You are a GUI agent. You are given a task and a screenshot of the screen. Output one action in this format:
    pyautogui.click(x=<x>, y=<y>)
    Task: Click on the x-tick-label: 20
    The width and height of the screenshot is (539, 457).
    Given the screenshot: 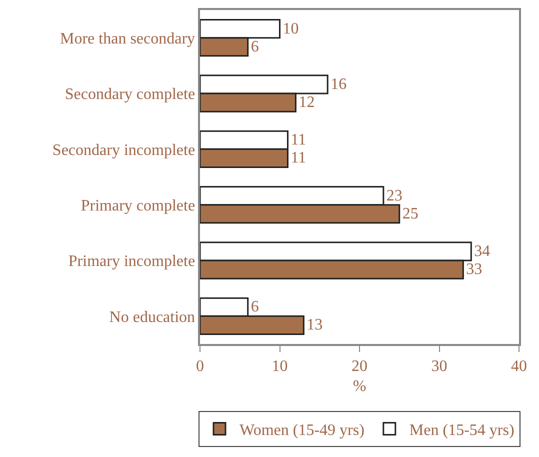 What is the action you would take?
    pyautogui.click(x=360, y=366)
    